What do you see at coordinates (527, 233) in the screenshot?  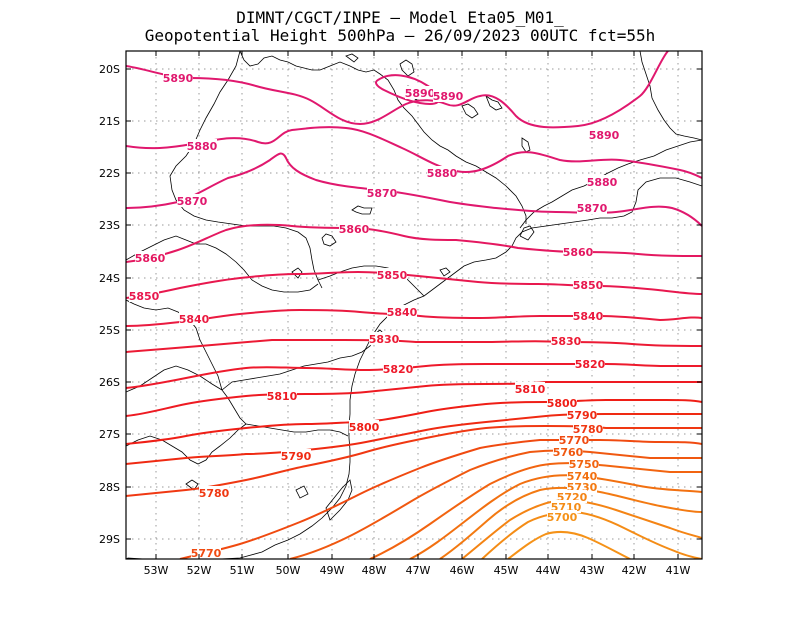 I see `bay-outline` at bounding box center [527, 233].